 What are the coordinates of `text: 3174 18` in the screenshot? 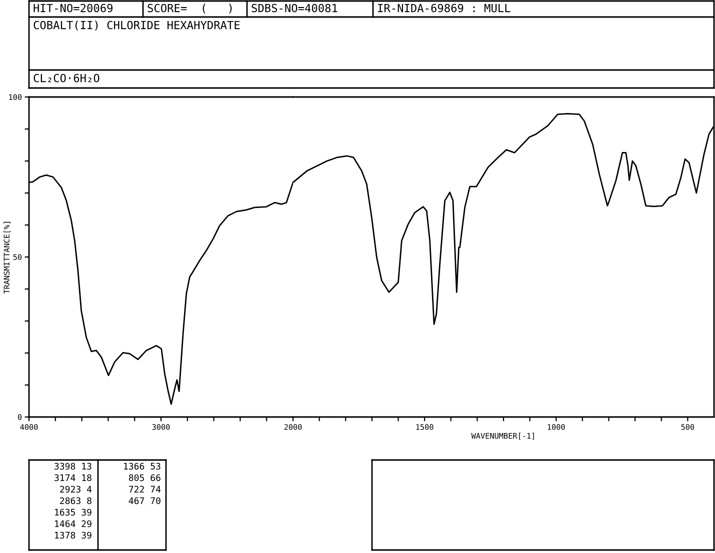 It's located at (73, 478).